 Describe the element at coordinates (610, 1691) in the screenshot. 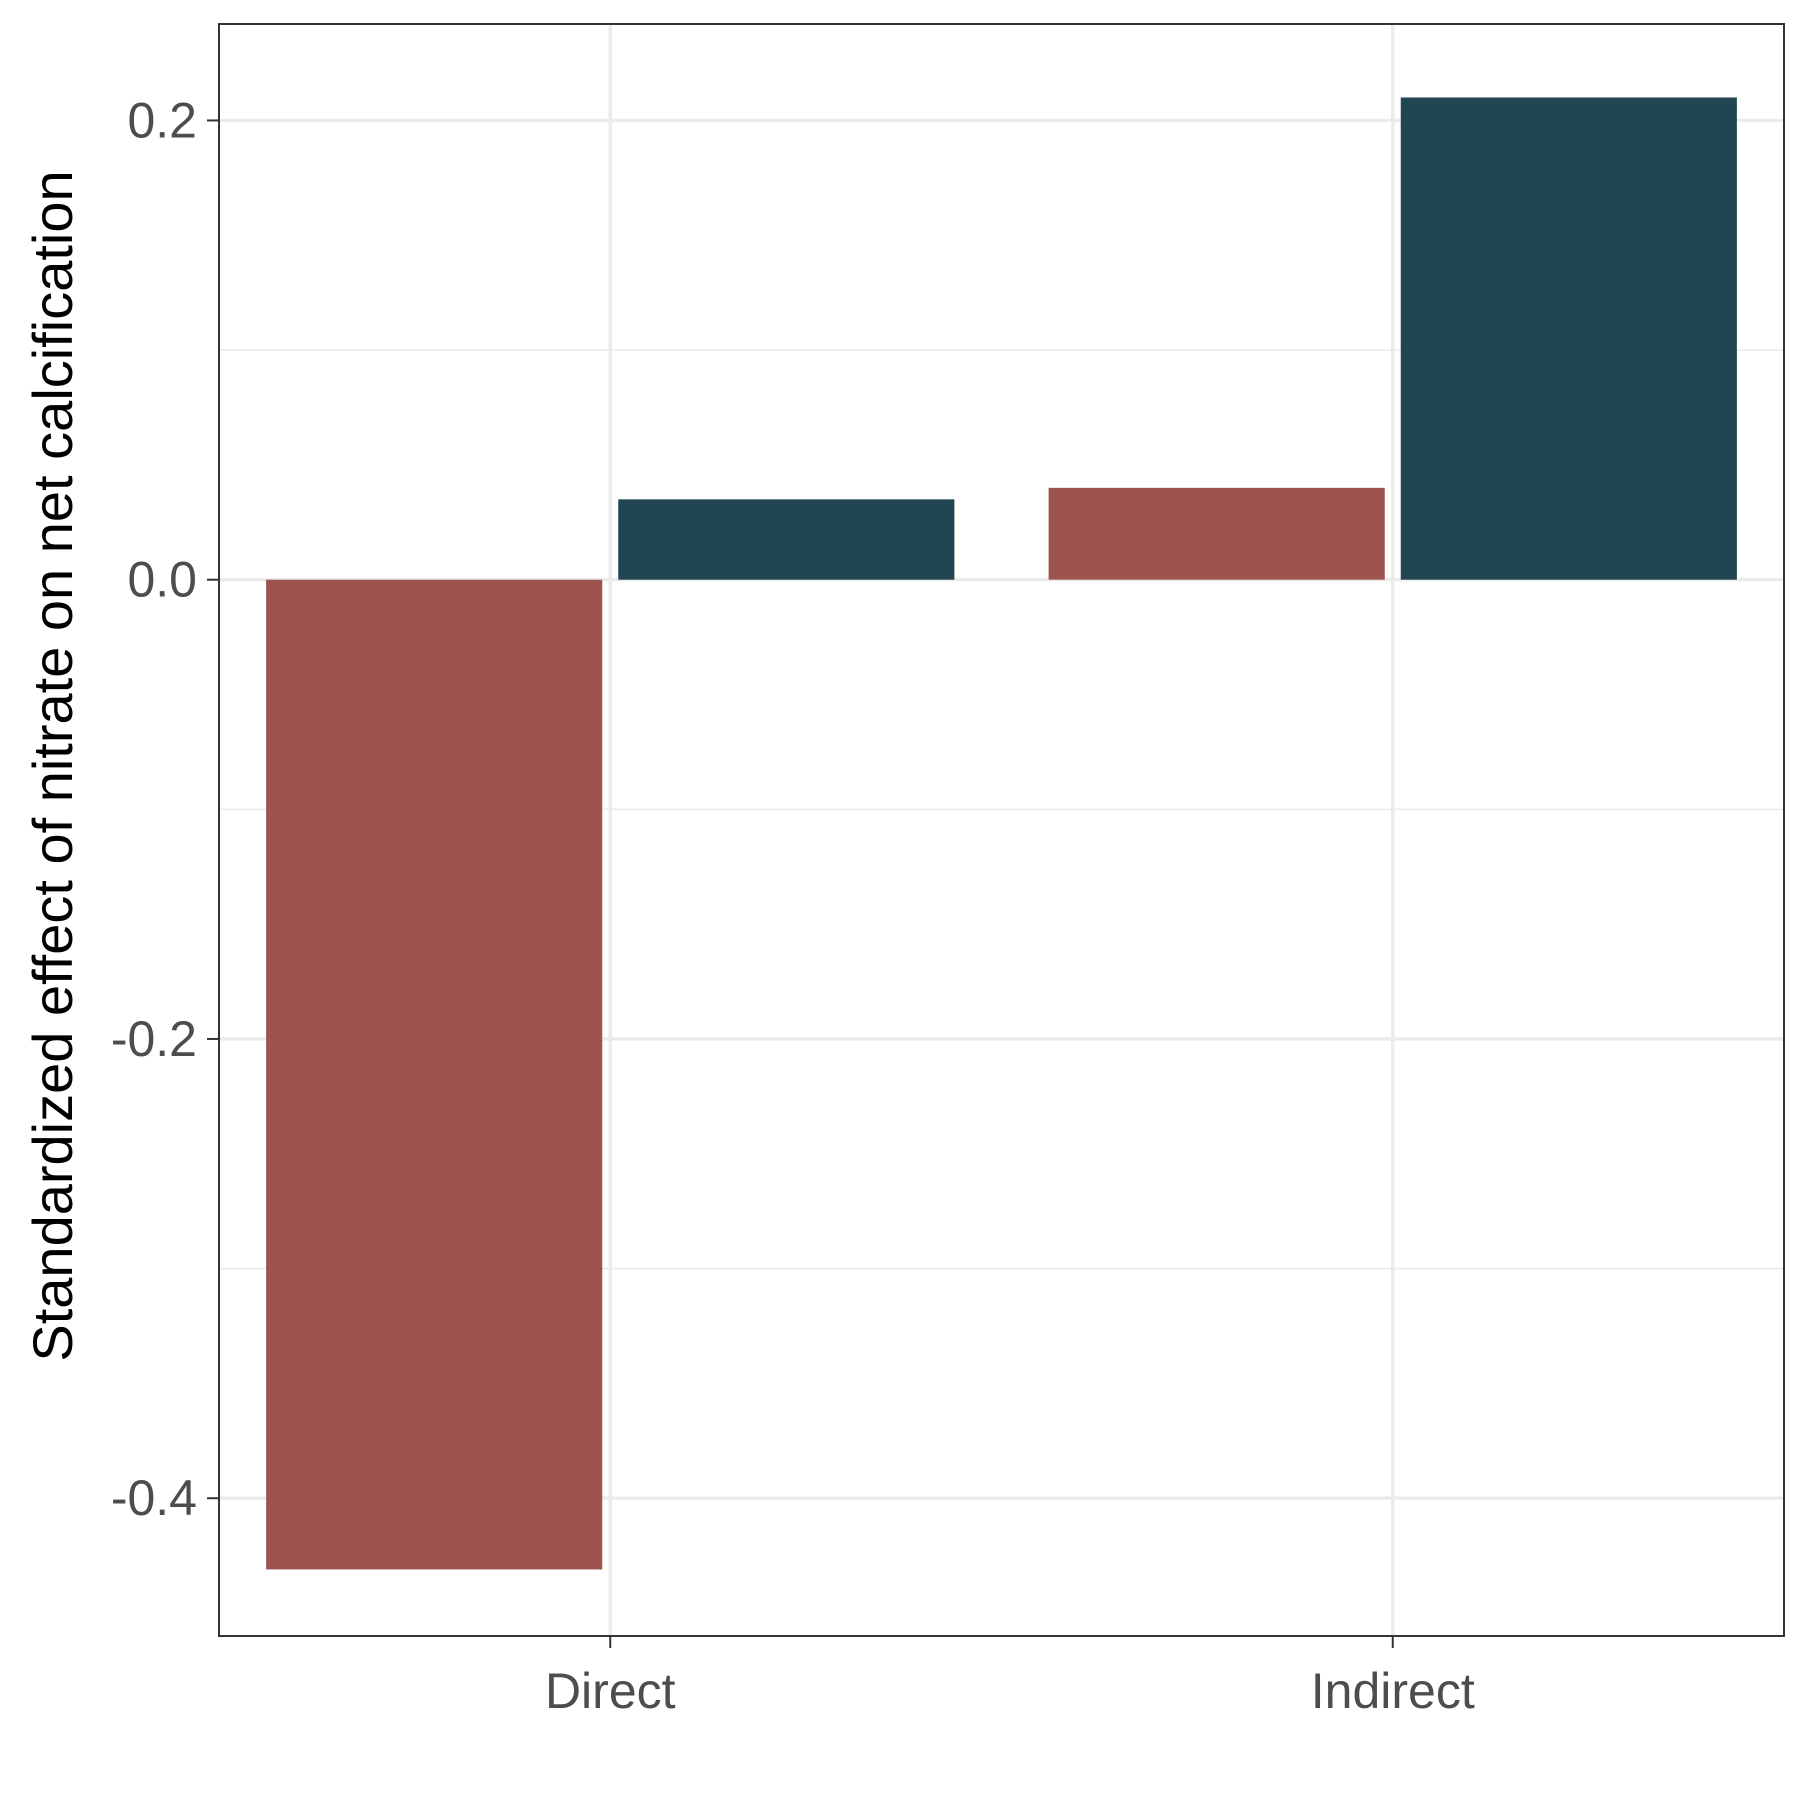

I see `x-tick-label-direct: Direct` at that location.